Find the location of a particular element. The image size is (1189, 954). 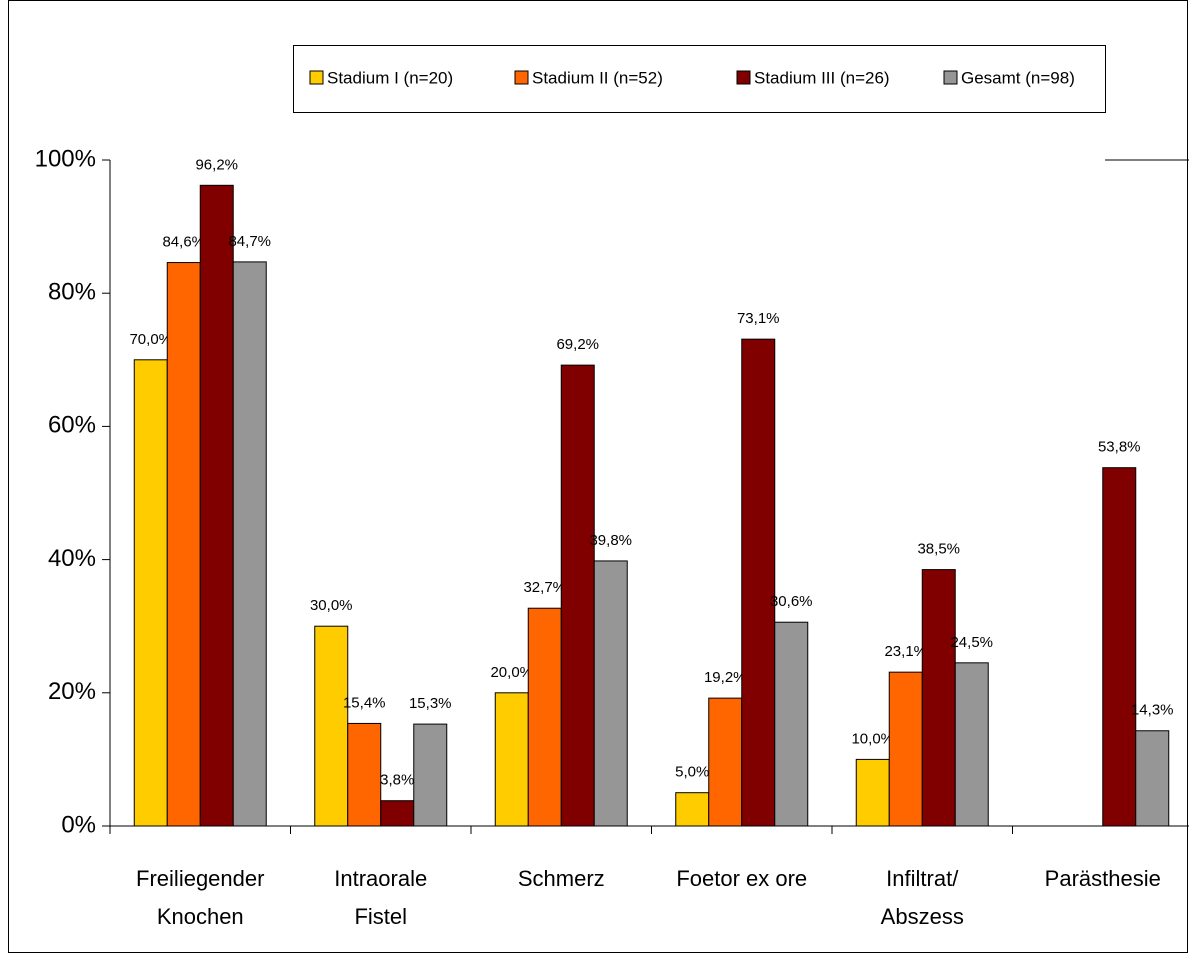

legend-label: Gesamt (n=98) is located at coordinates (1018, 77).